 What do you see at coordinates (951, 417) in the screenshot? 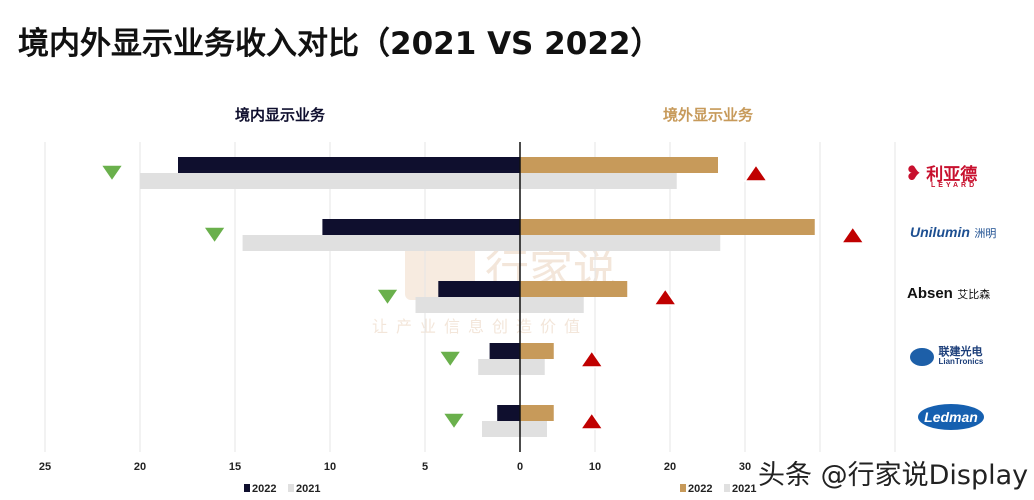
I see `logo-ledman: Ledman` at bounding box center [951, 417].